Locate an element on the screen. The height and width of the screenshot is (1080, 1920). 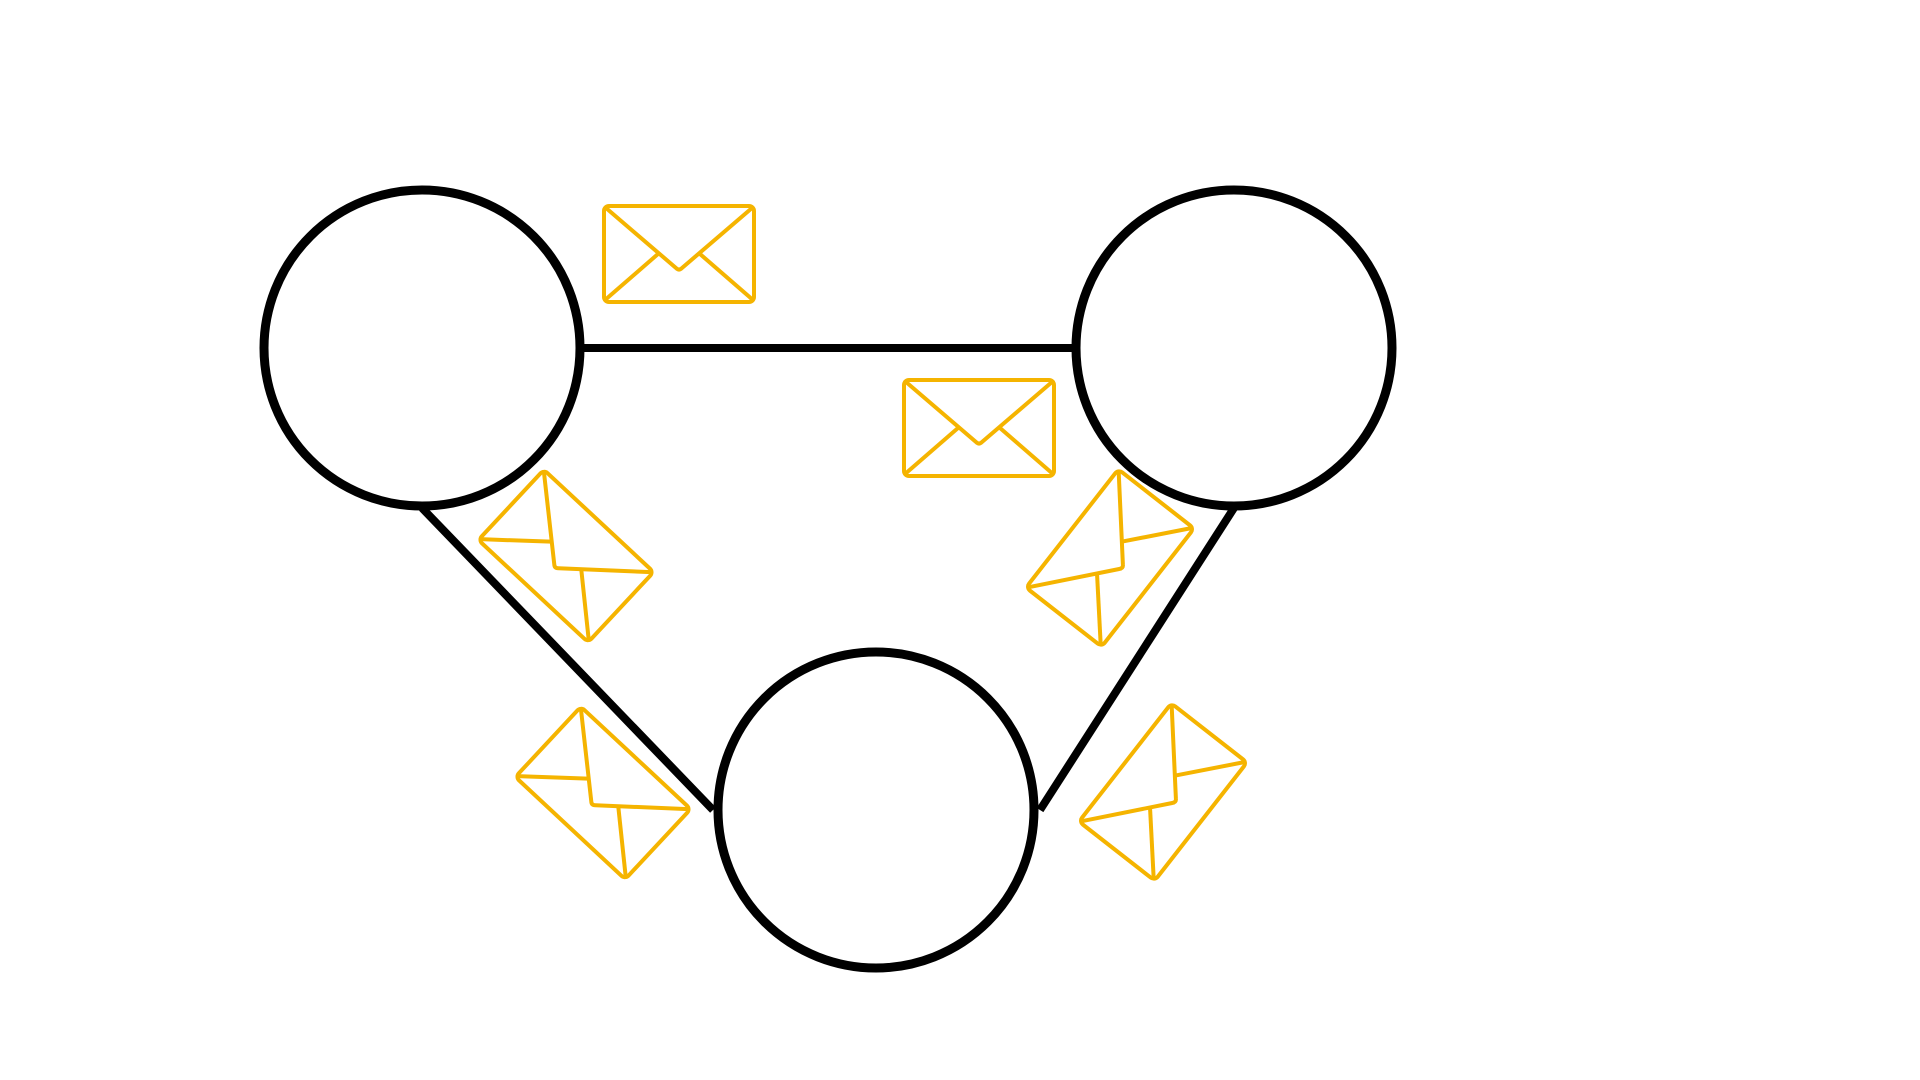
node-top-right is located at coordinates (1234, 348).